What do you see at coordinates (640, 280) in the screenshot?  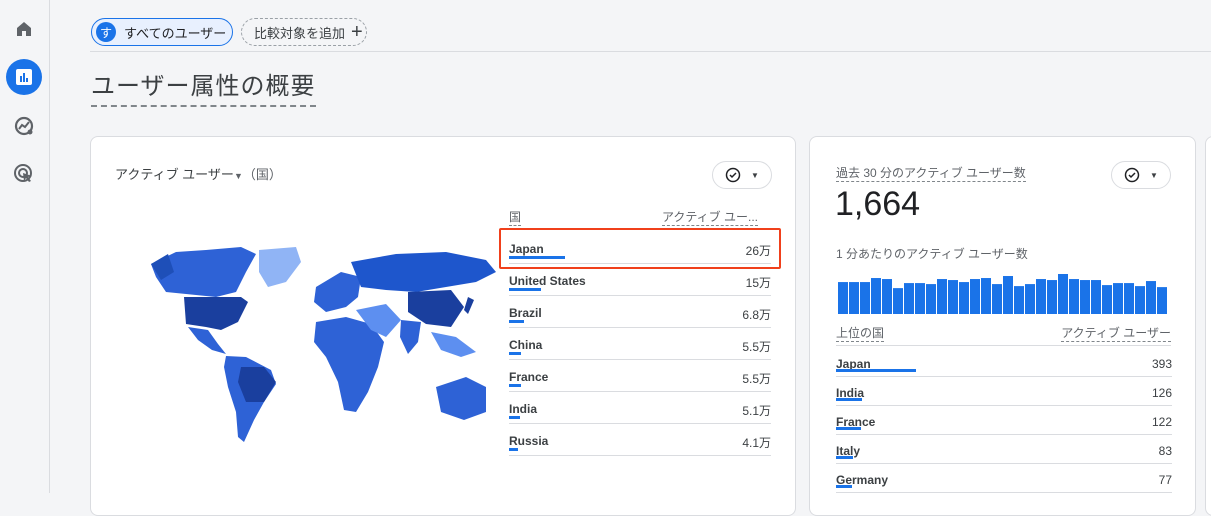 I see `table-row: United States 15万` at bounding box center [640, 280].